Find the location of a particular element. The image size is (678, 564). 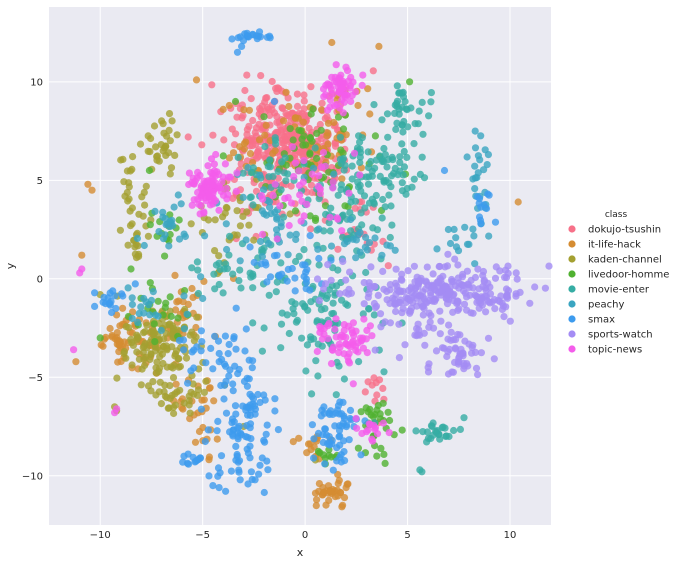

x-tick-label: −10 is located at coordinates (100, 535).